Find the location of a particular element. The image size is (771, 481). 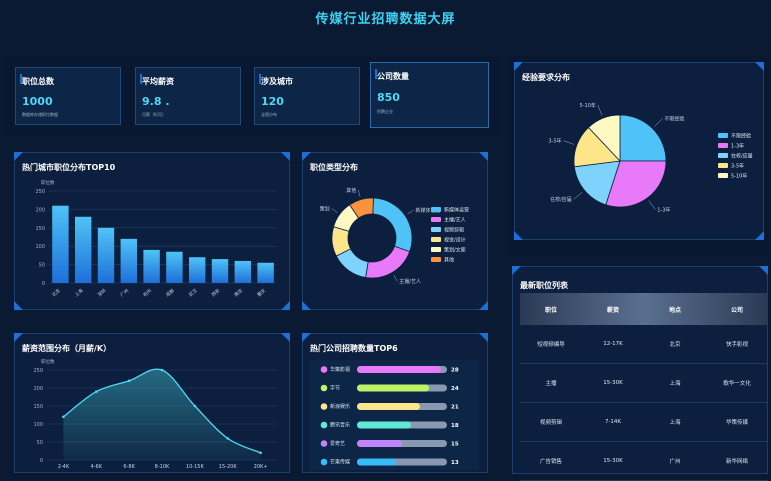

stat-label: 职位总数 is located at coordinates (38, 81).